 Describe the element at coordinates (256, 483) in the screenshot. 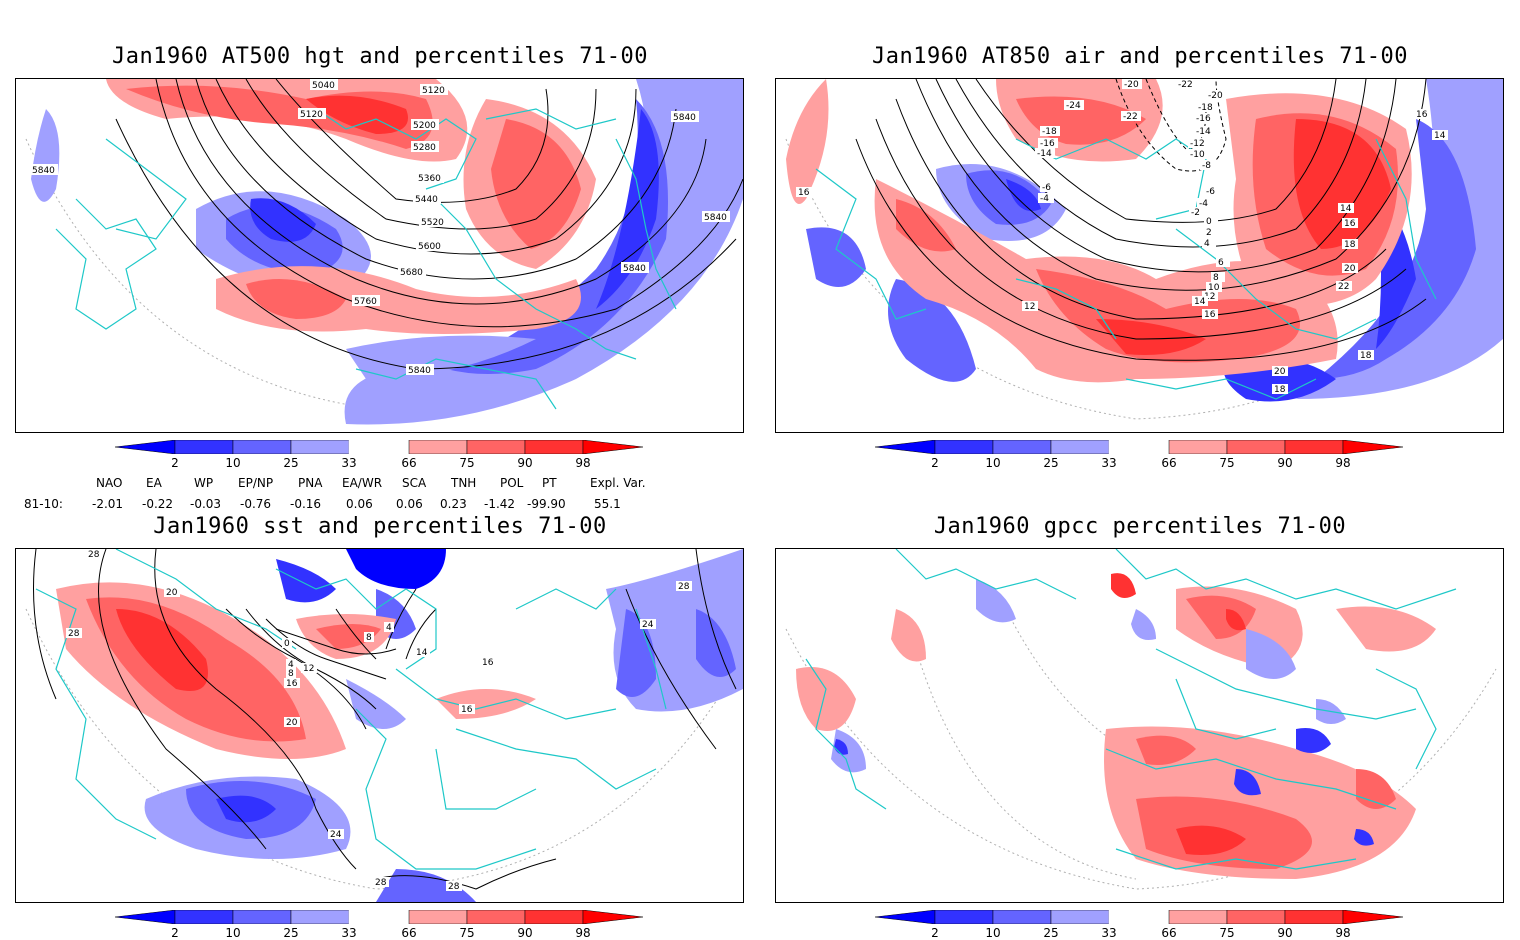

I see `index-header-epnp: EP/NP` at that location.